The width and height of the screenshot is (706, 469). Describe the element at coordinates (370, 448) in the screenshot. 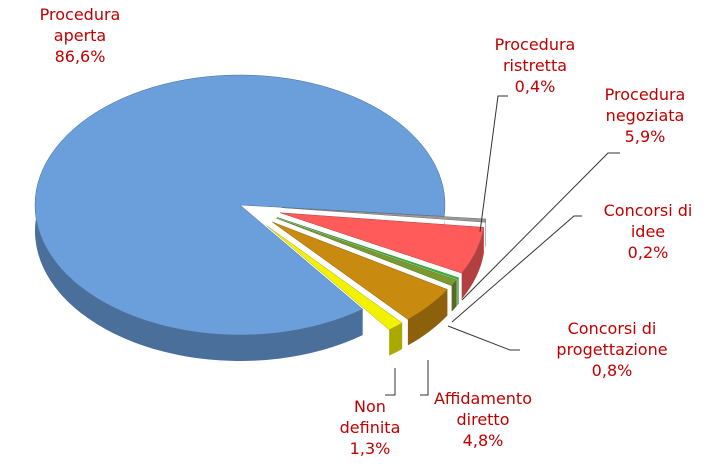

I see `value-label: 1,3%` at that location.